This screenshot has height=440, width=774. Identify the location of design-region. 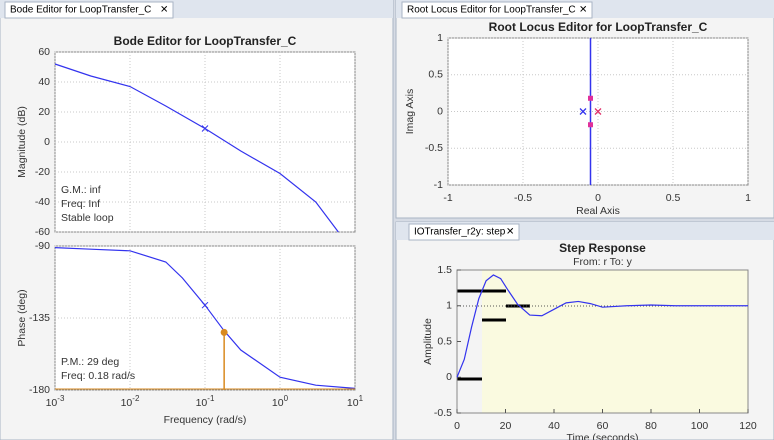
(615, 341).